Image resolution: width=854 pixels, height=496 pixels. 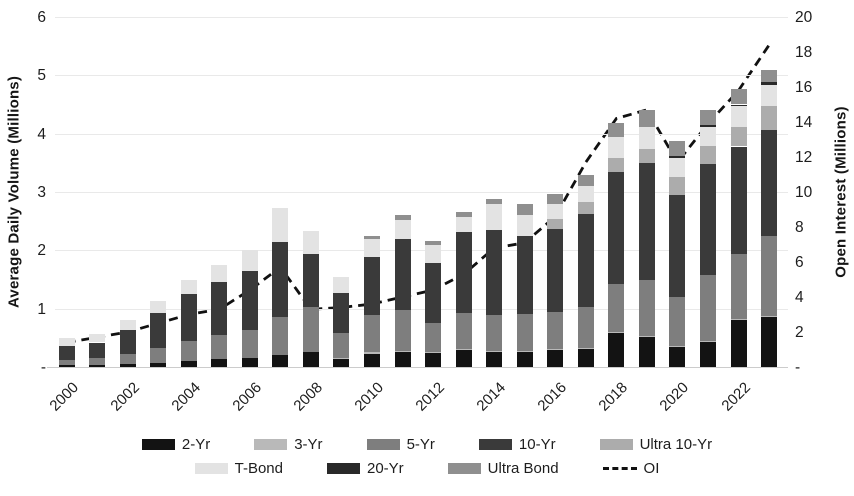 What do you see at coordinates (247, 397) in the screenshot?
I see `x-axis-tick-label: 2006` at bounding box center [247, 397].